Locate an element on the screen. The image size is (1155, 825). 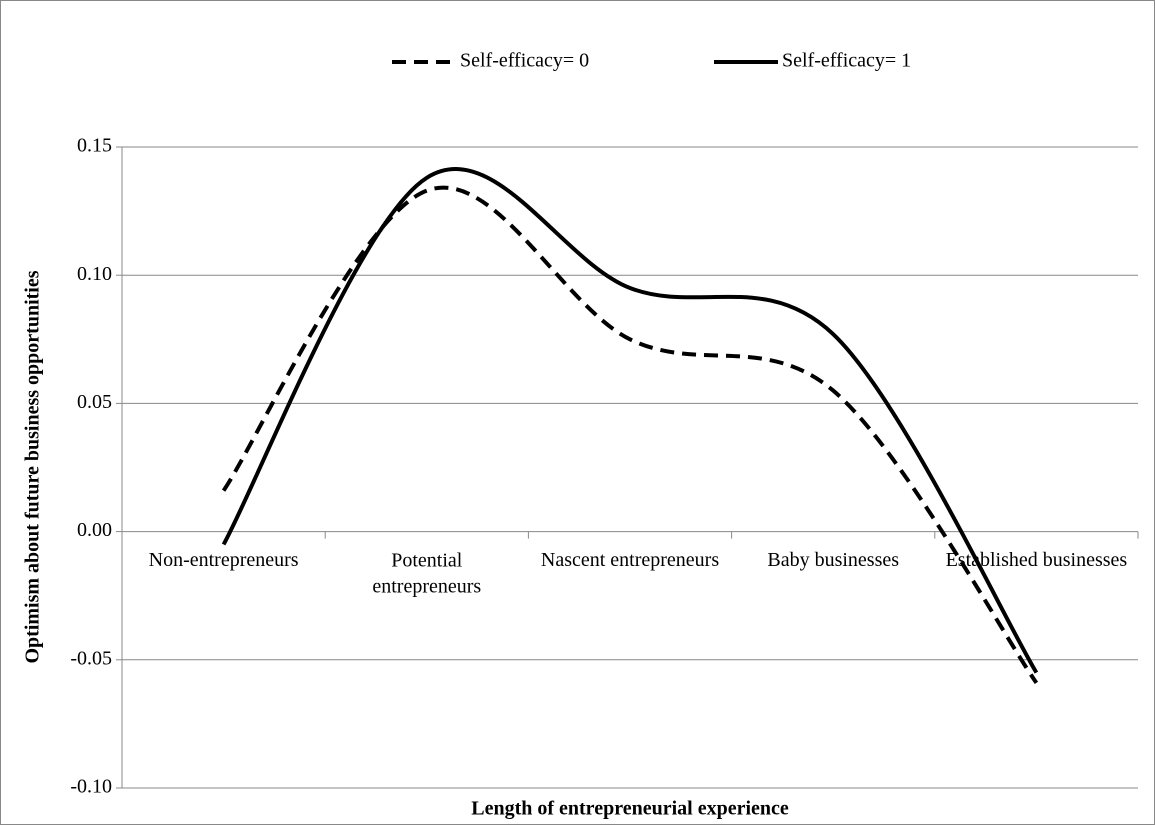
x-axis-title: Length of entrepreneurial experience is located at coordinates (630, 809).